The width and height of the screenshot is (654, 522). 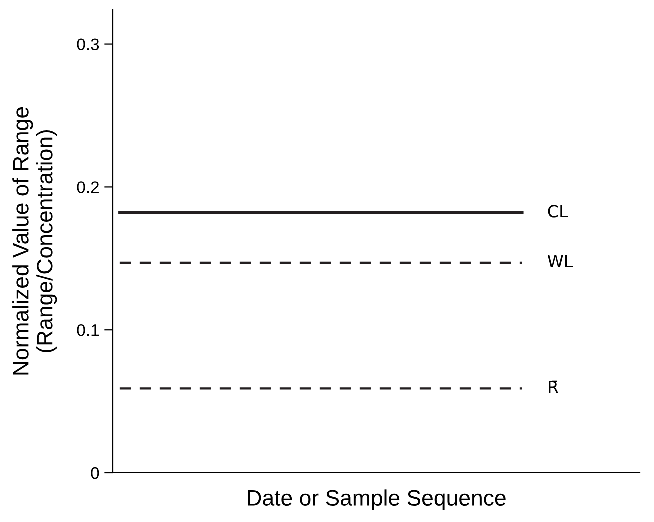 I want to click on y-tick-label: 0.3, so click(x=88, y=44).